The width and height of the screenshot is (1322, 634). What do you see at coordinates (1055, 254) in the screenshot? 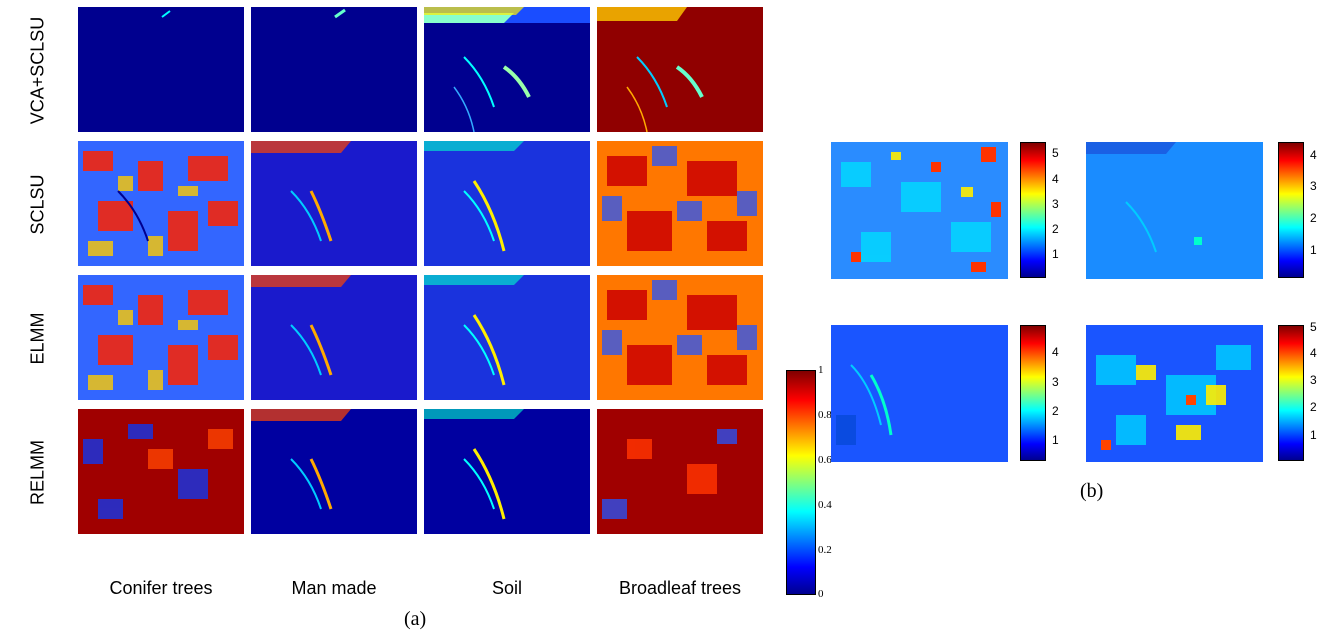
I see `colorbar-b1-tick: 1` at bounding box center [1055, 254].